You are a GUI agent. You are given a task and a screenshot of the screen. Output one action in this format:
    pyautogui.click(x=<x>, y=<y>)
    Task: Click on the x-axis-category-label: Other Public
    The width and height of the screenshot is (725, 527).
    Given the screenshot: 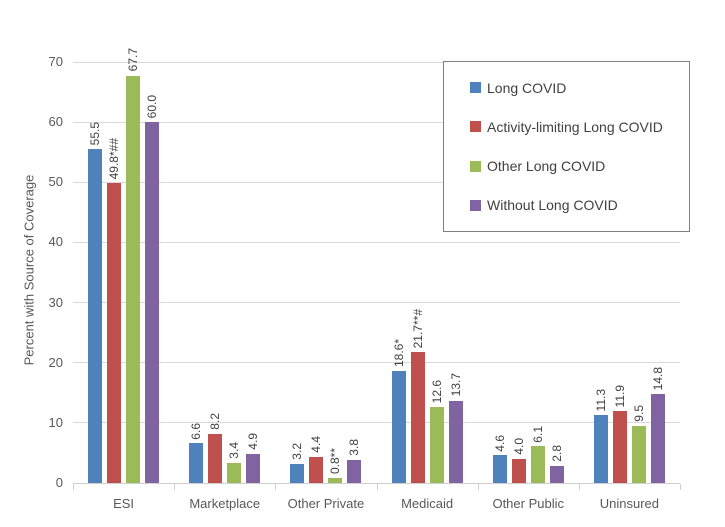 What is the action you would take?
    pyautogui.click(x=528, y=503)
    